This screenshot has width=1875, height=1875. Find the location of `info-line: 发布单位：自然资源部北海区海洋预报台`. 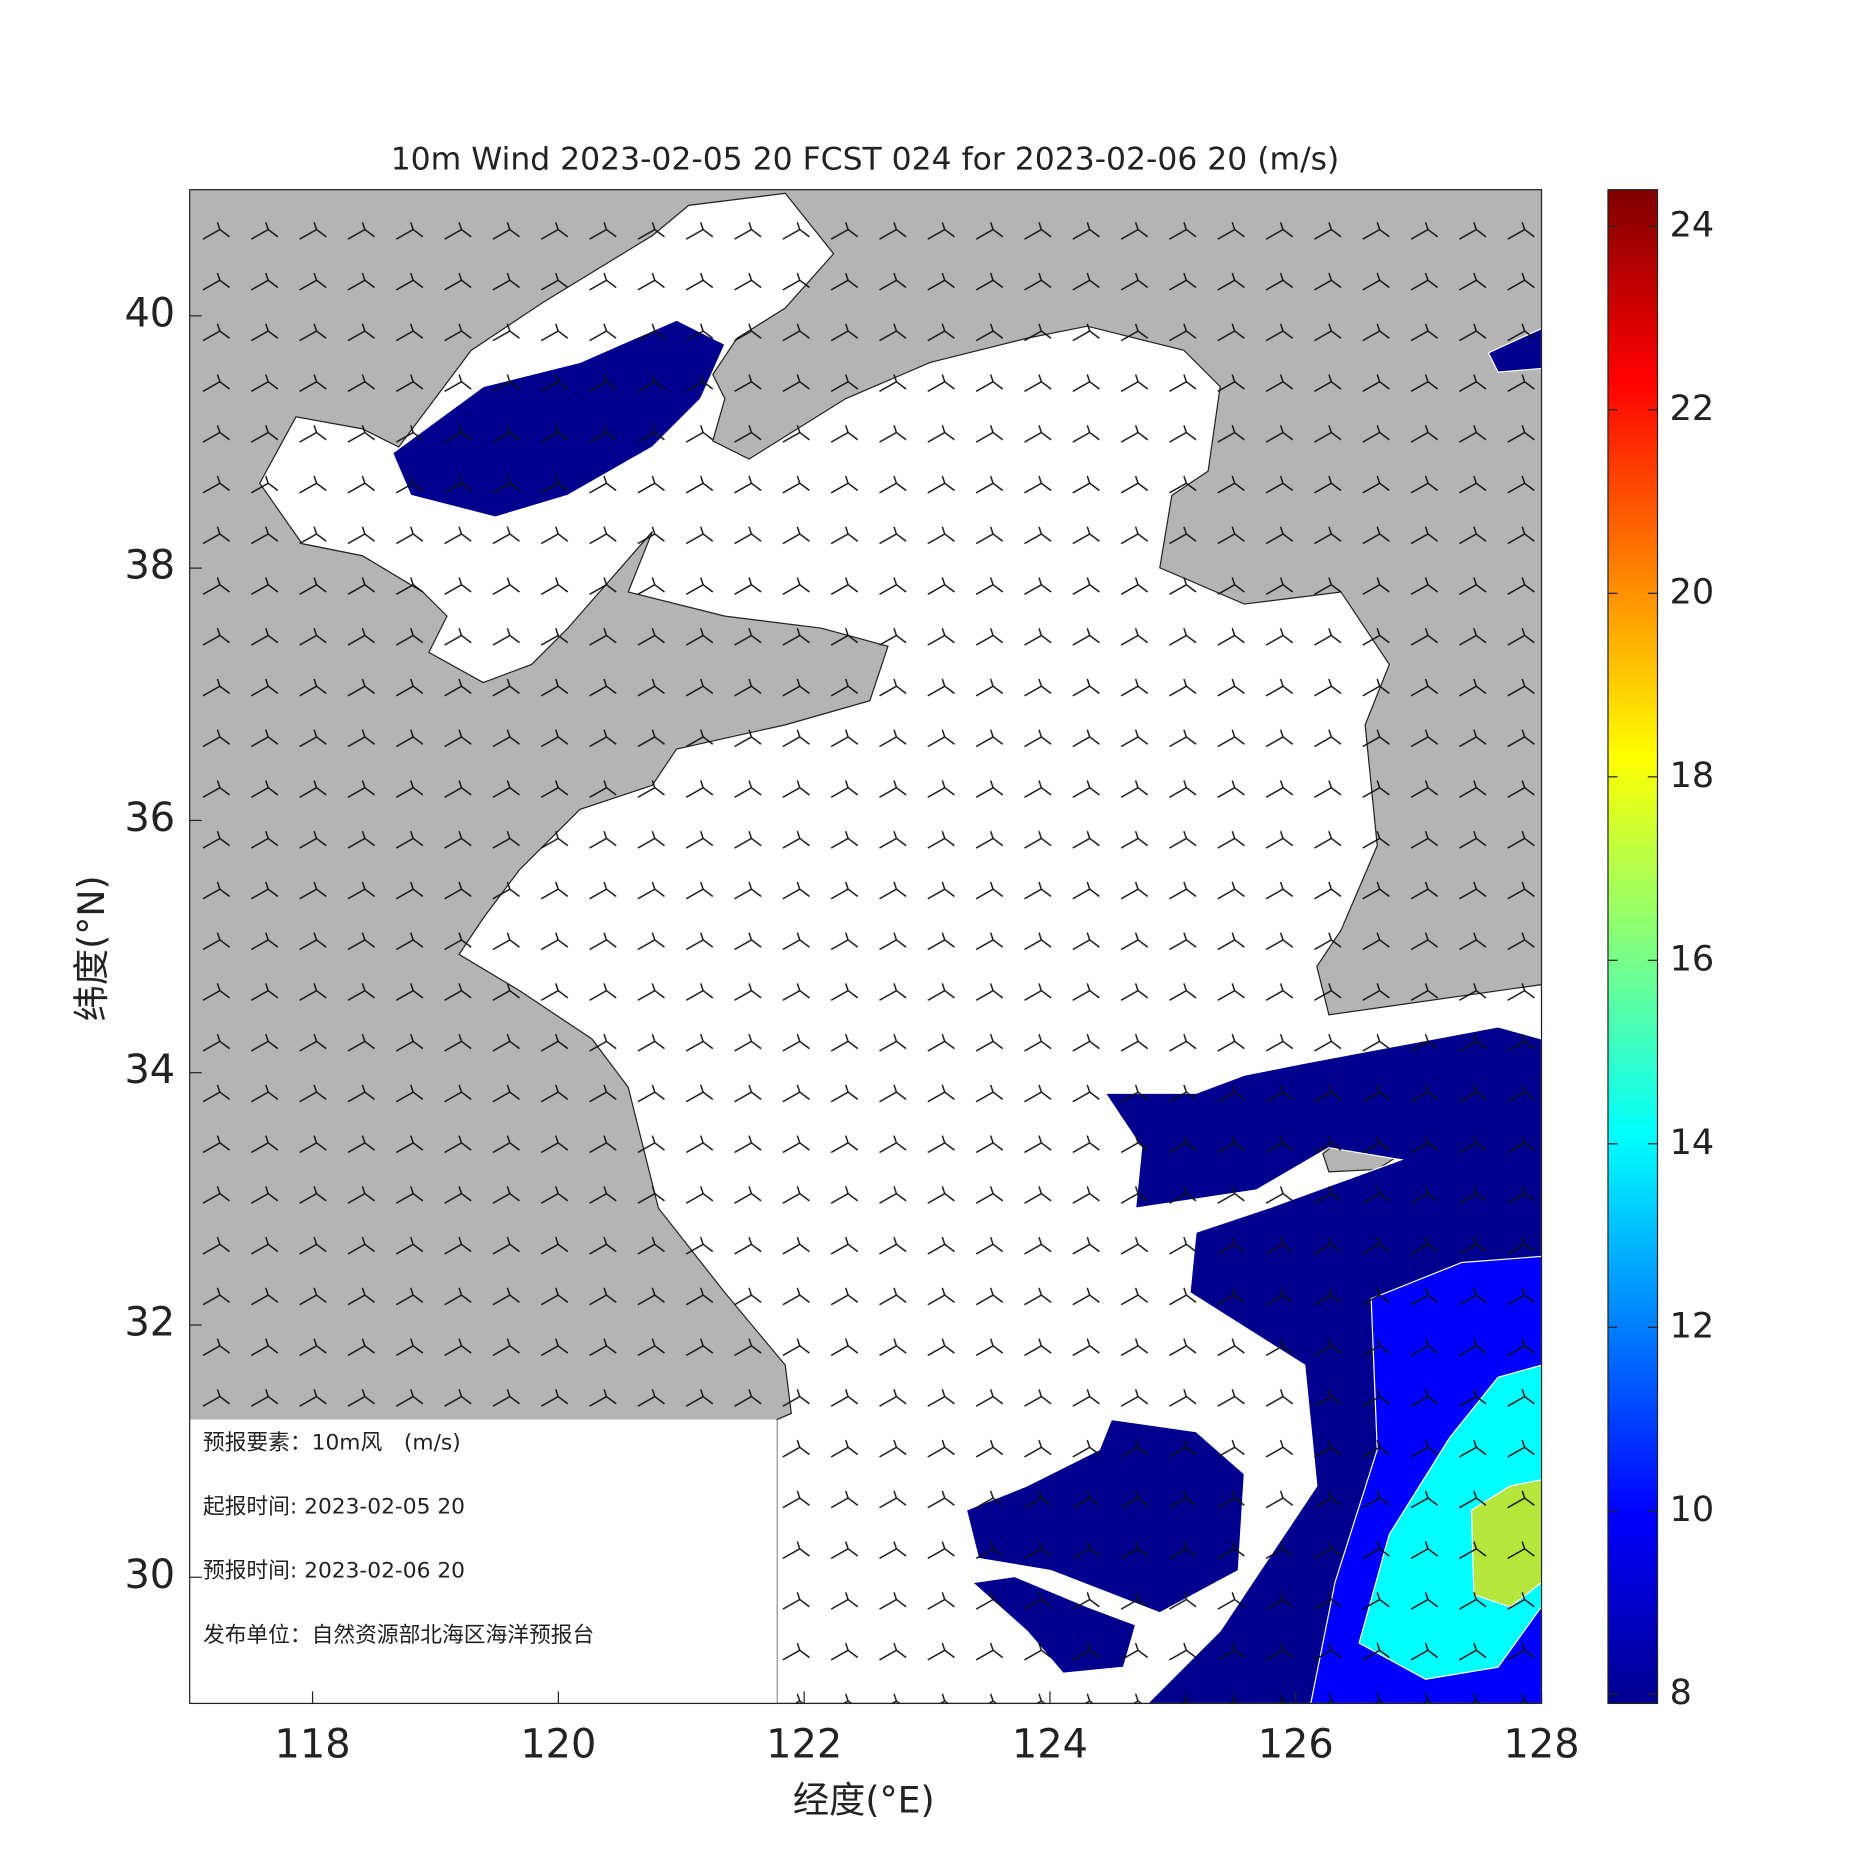

info-line: 发布单位：自然资源部北海区海洋预报台 is located at coordinates (398, 1635).